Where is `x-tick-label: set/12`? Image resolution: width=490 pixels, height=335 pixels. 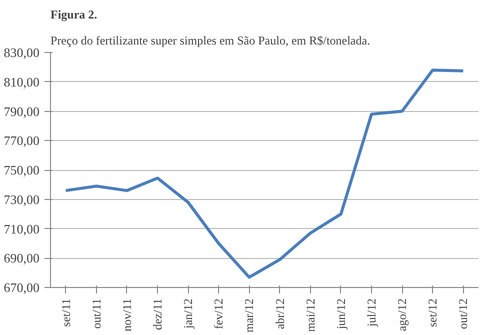
x-tick-label: set/12 is located at coordinates (433, 313).